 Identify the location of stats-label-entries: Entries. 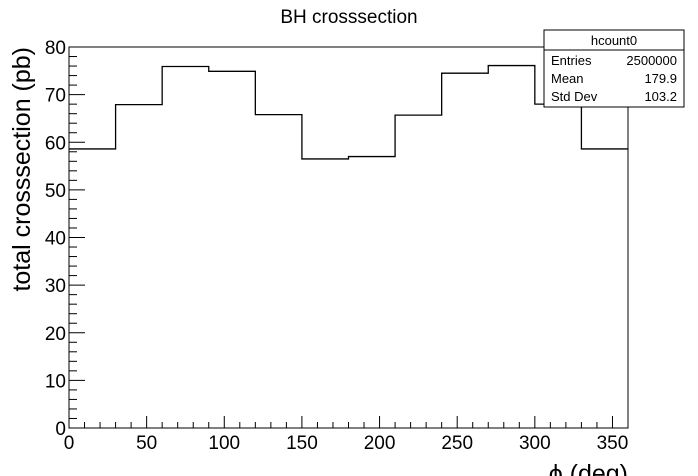
(571, 60).